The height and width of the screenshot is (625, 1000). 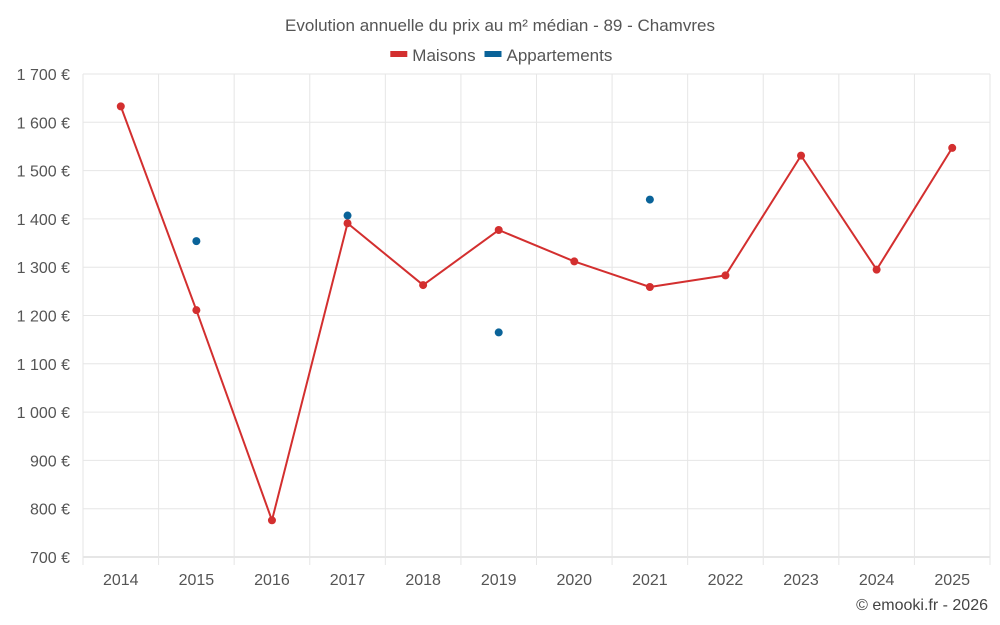 What do you see at coordinates (922, 605) in the screenshot?
I see `credit-text: © emooki.fr - 2026` at bounding box center [922, 605].